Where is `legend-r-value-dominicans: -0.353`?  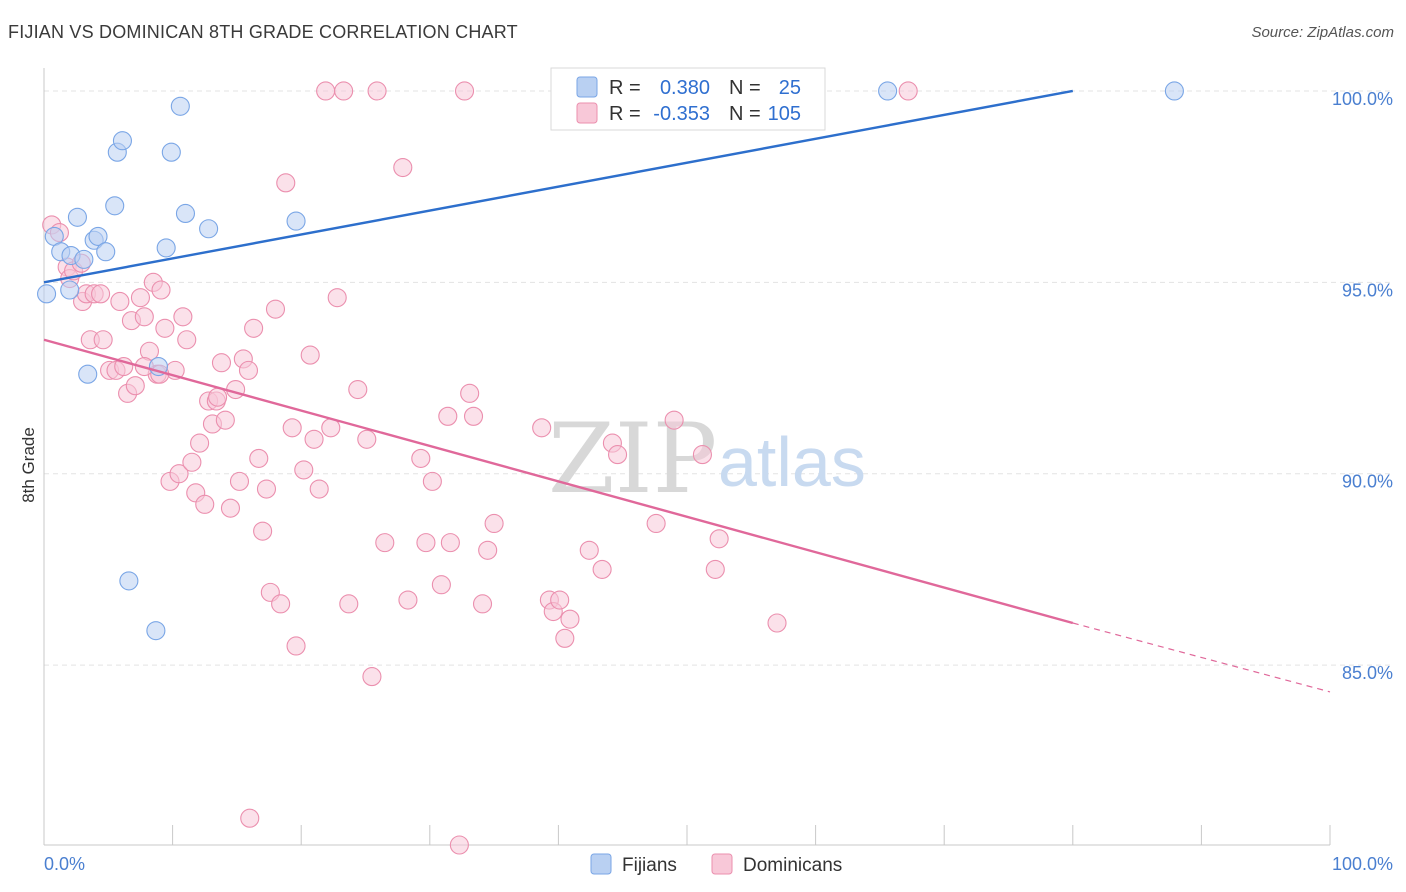
legend-r-value-dominicans: -0.353 is located at coordinates (681, 114).